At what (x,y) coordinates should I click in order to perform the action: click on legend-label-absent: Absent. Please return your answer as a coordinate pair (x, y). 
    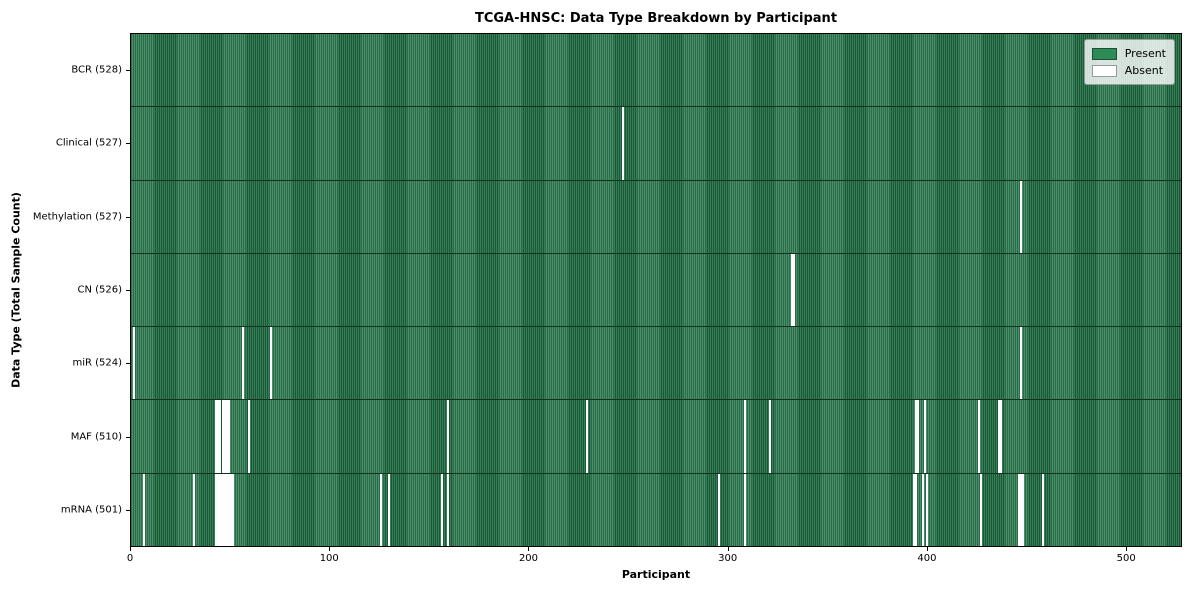
    Looking at the image, I should click on (1144, 70).